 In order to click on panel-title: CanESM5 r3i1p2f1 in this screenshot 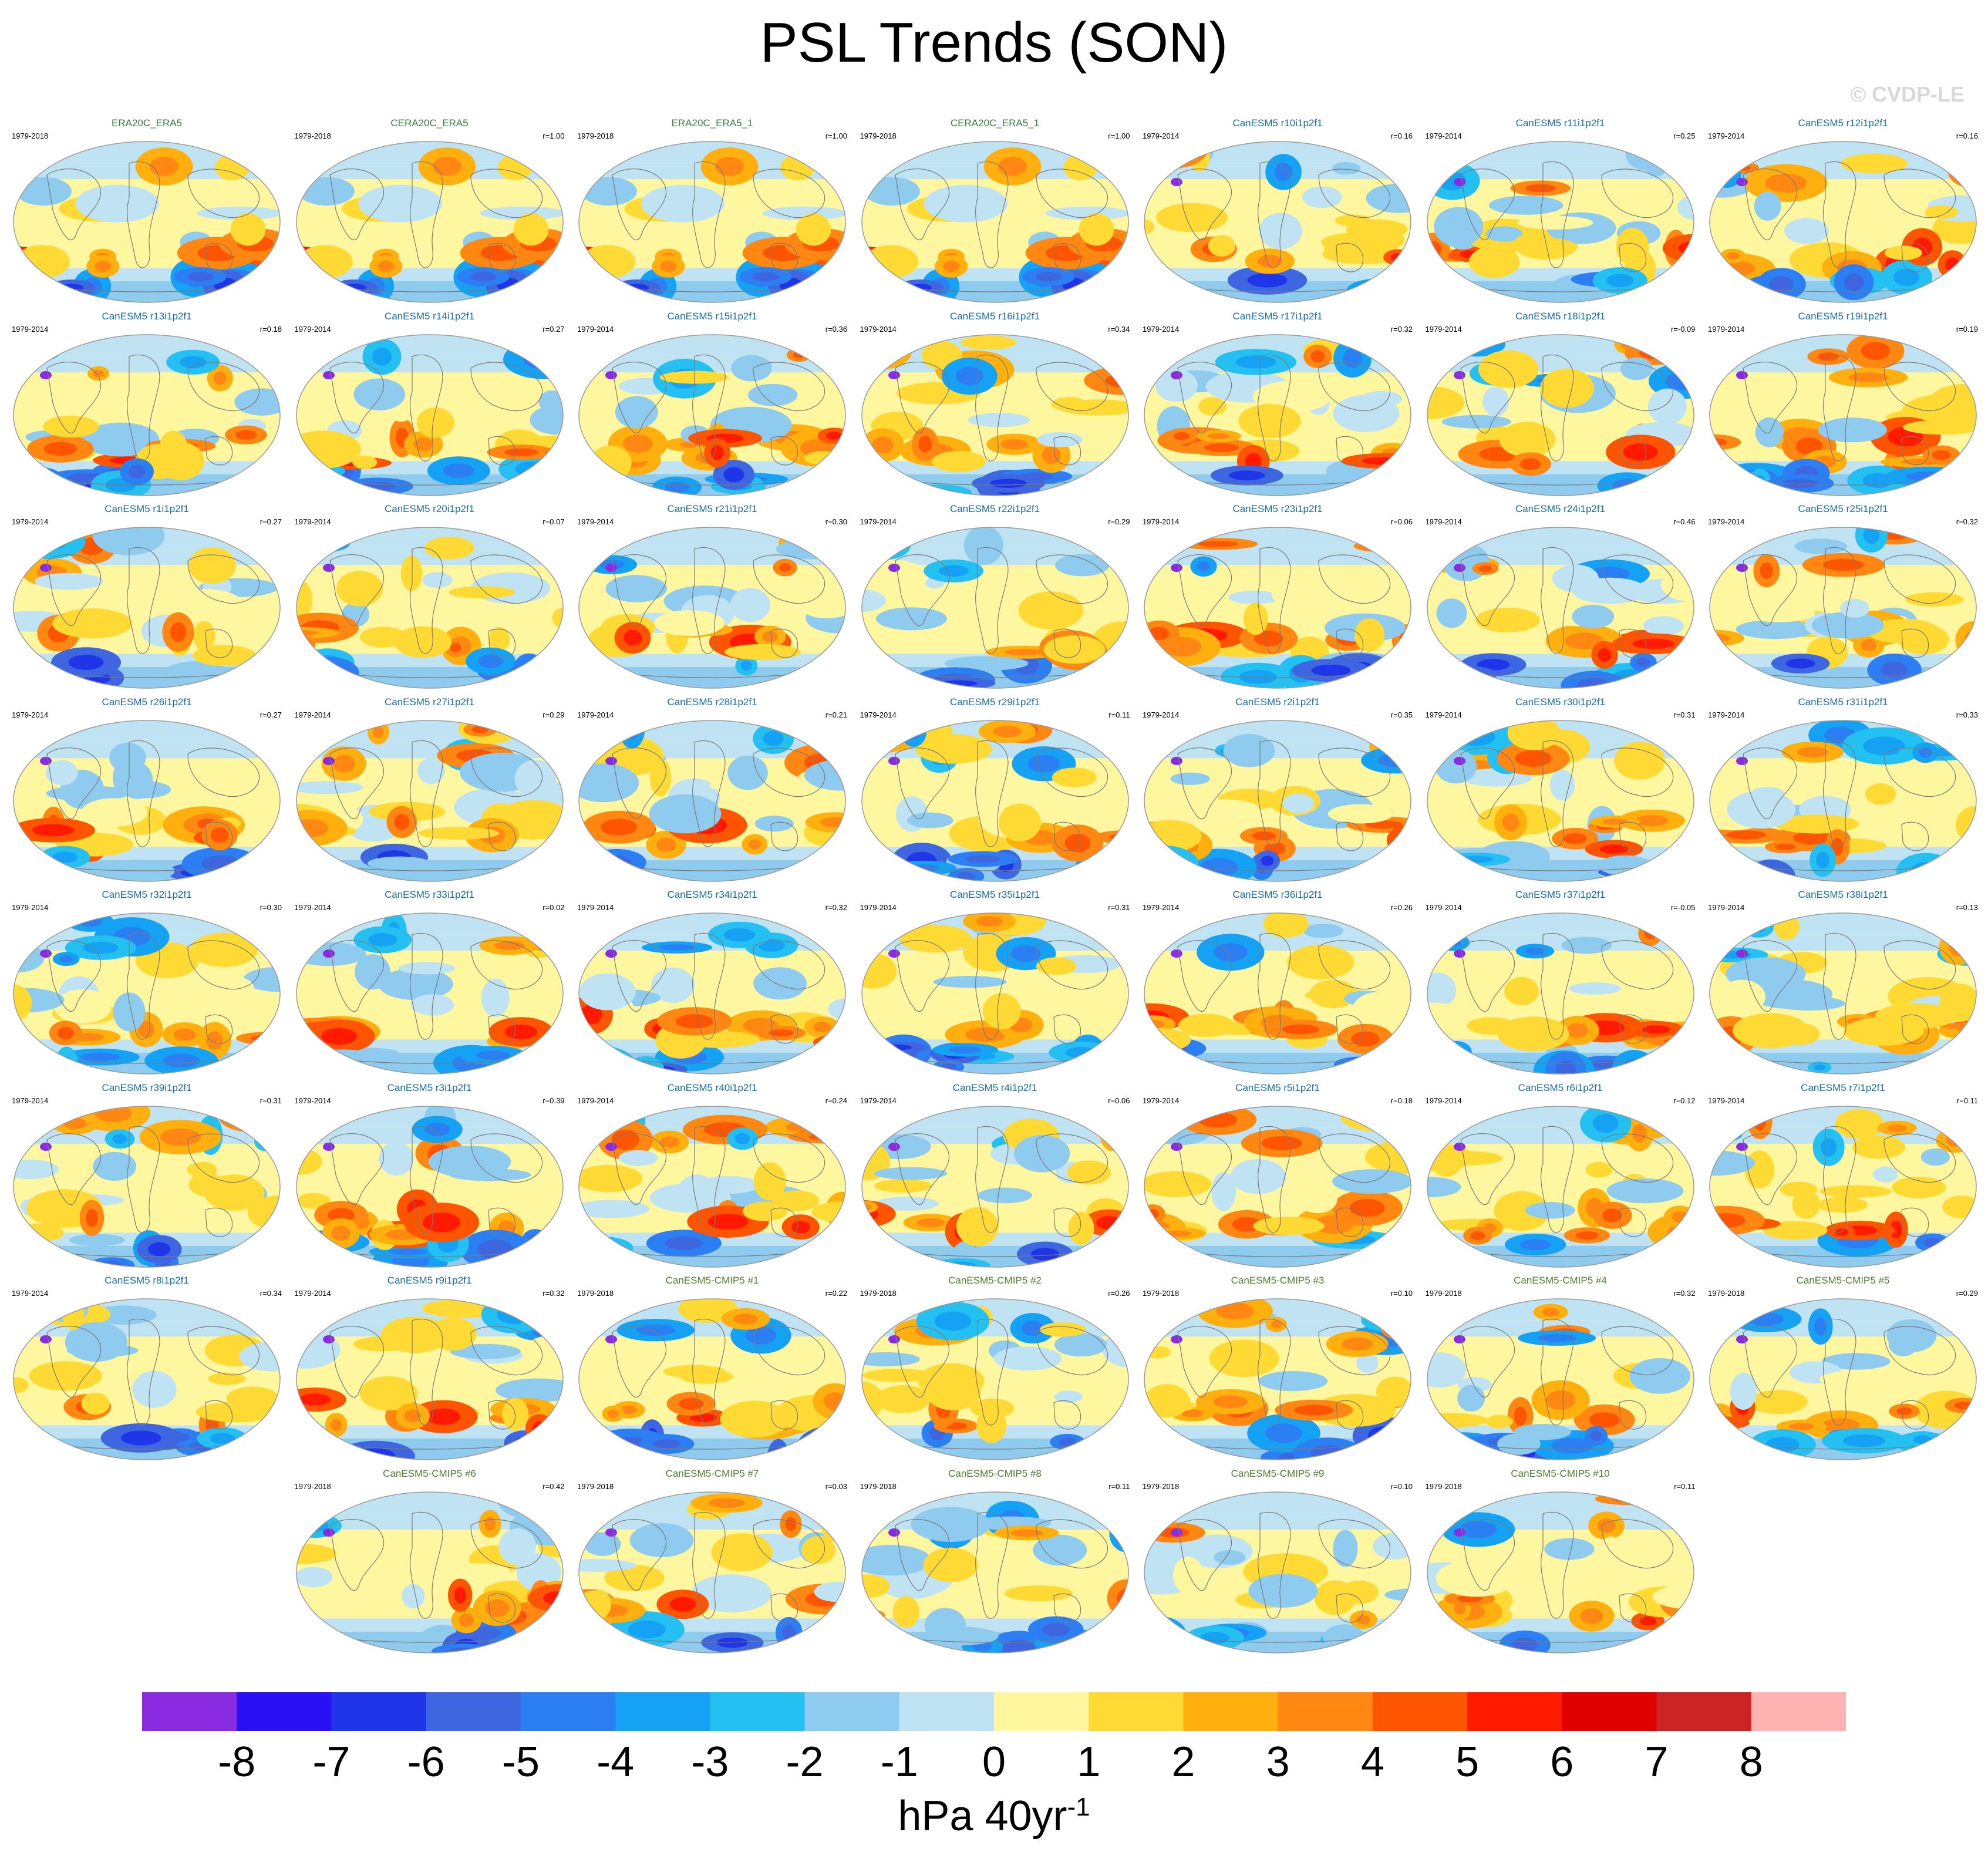, I will do `click(430, 1087)`.